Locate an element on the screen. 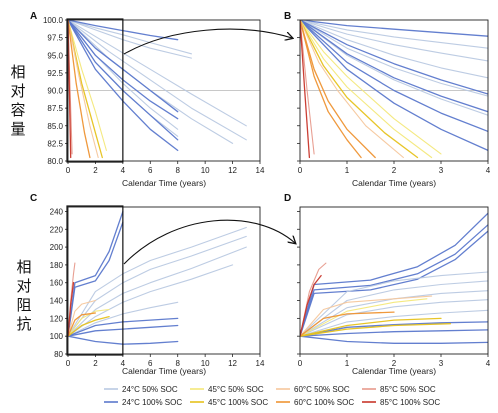  ylabel-bottom-char: 抗 is located at coordinates (23, 324).